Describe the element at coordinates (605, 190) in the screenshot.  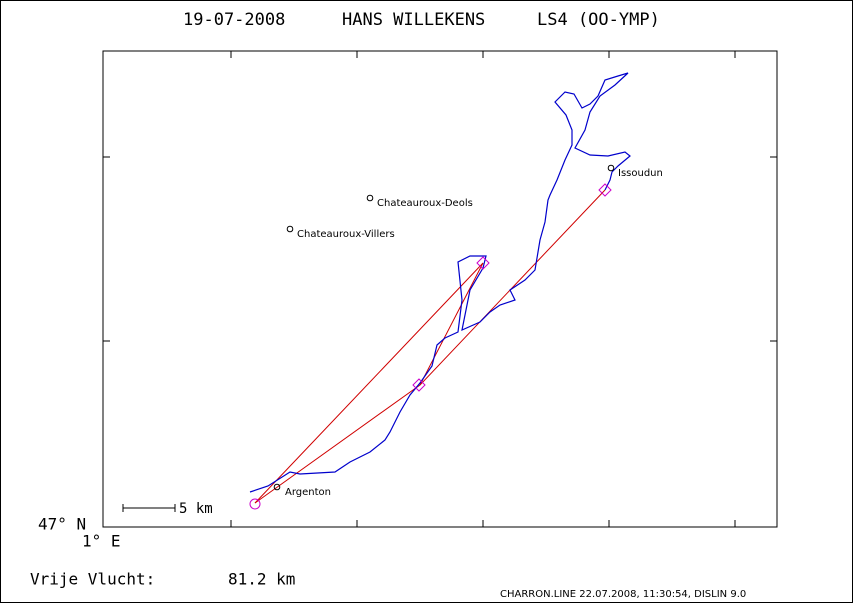
I see `finish-marker` at that location.